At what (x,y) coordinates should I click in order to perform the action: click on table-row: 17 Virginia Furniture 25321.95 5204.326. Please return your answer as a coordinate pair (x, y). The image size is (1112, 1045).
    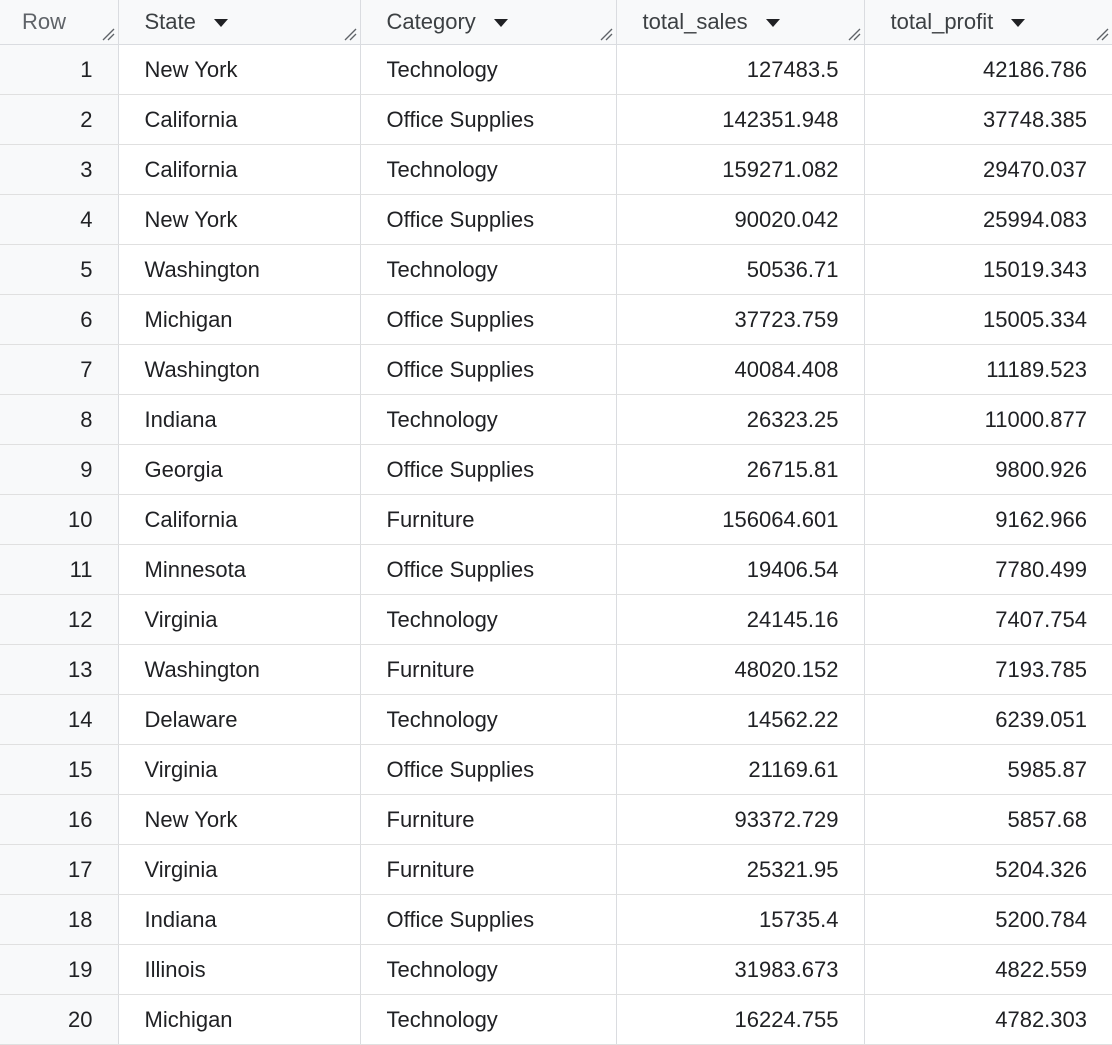
    Looking at the image, I should click on (556, 869).